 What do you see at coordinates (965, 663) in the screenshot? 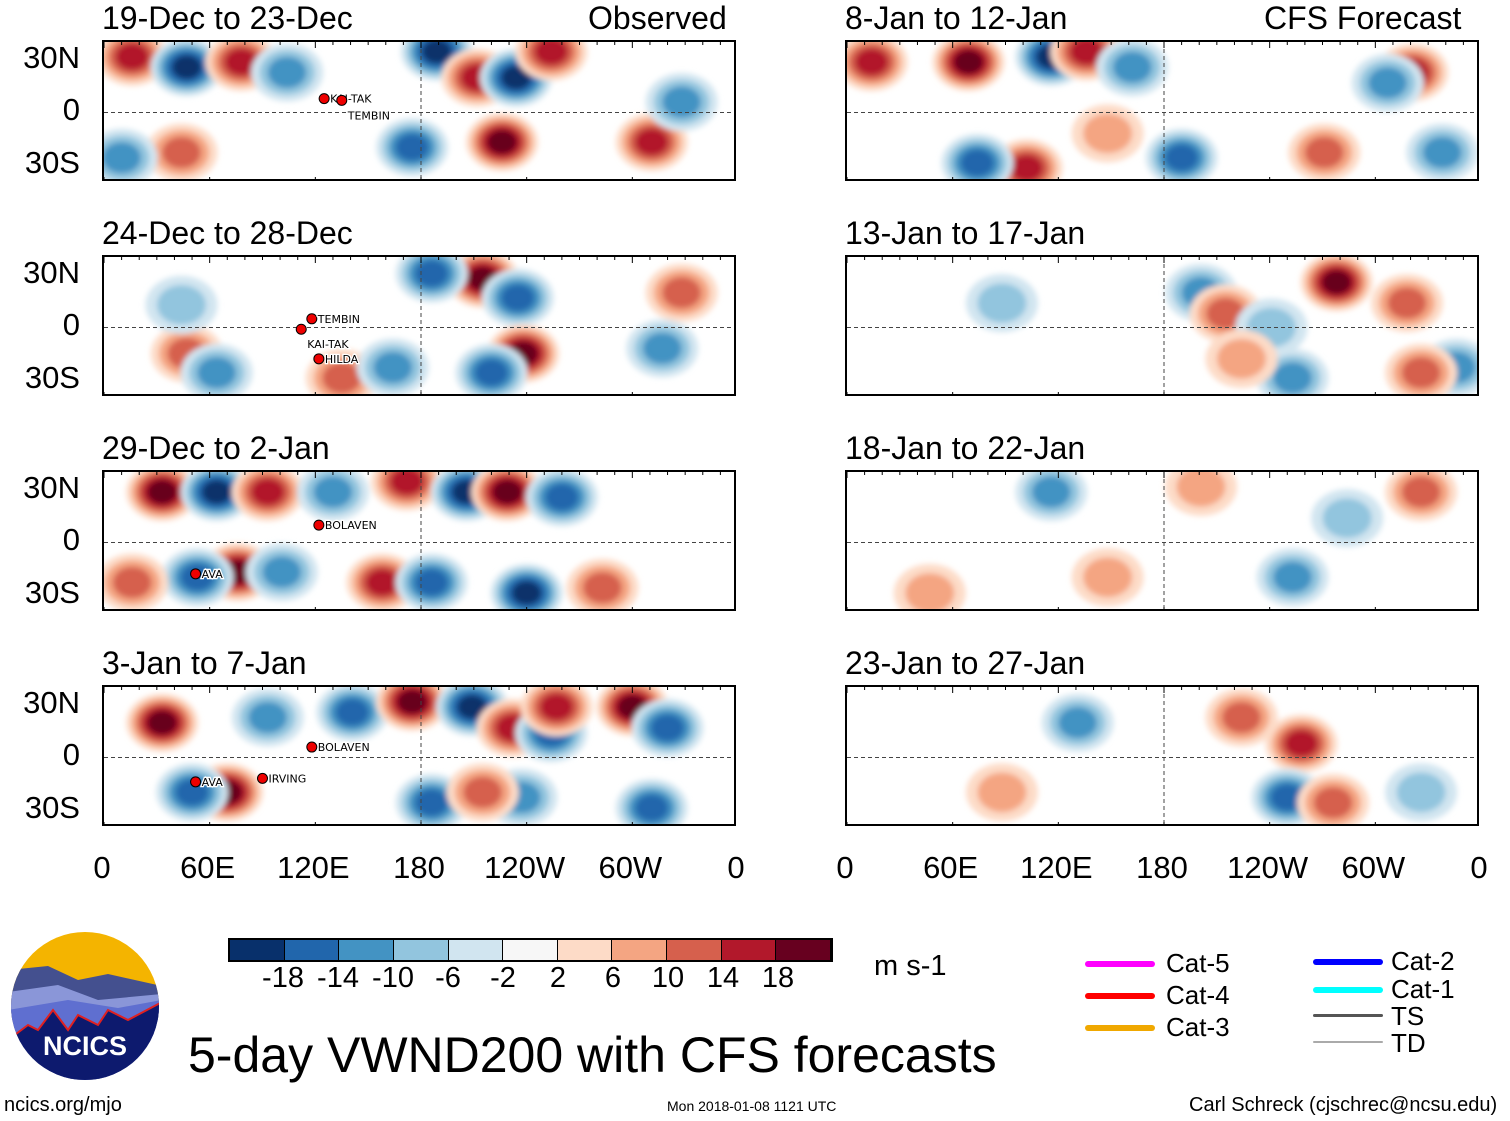
I see `panel-title: 23-Jan to 27-Jan` at bounding box center [965, 663].